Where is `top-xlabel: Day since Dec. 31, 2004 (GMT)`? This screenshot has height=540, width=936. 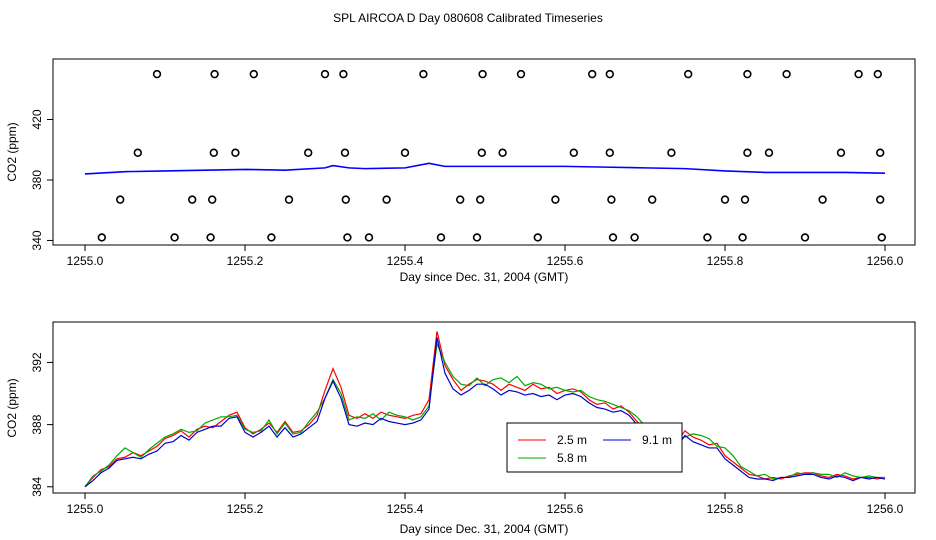 top-xlabel: Day since Dec. 31, 2004 (GMT) is located at coordinates (484, 277).